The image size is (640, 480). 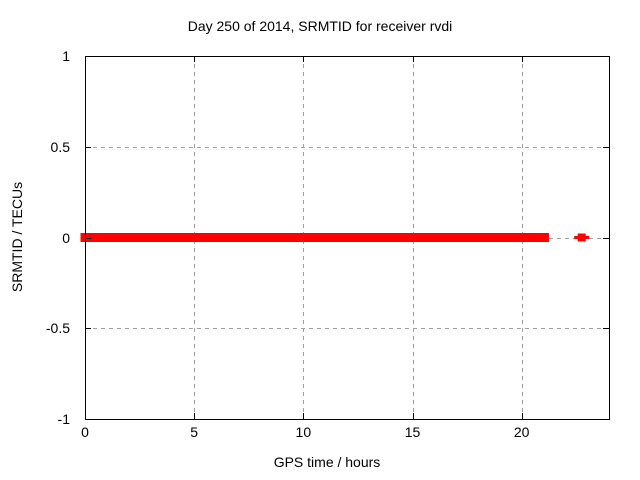 I want to click on y-tick-label: -1, so click(x=63, y=419).